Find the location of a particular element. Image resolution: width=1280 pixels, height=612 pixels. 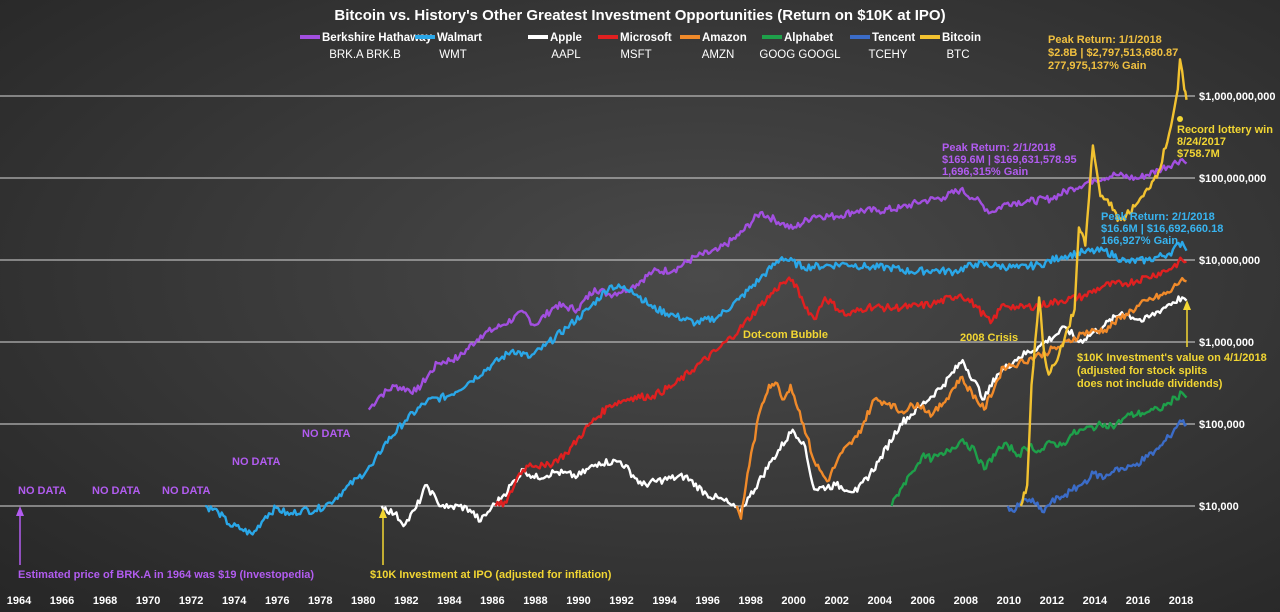

x-tick-label: 1994 is located at coordinates (664, 601).